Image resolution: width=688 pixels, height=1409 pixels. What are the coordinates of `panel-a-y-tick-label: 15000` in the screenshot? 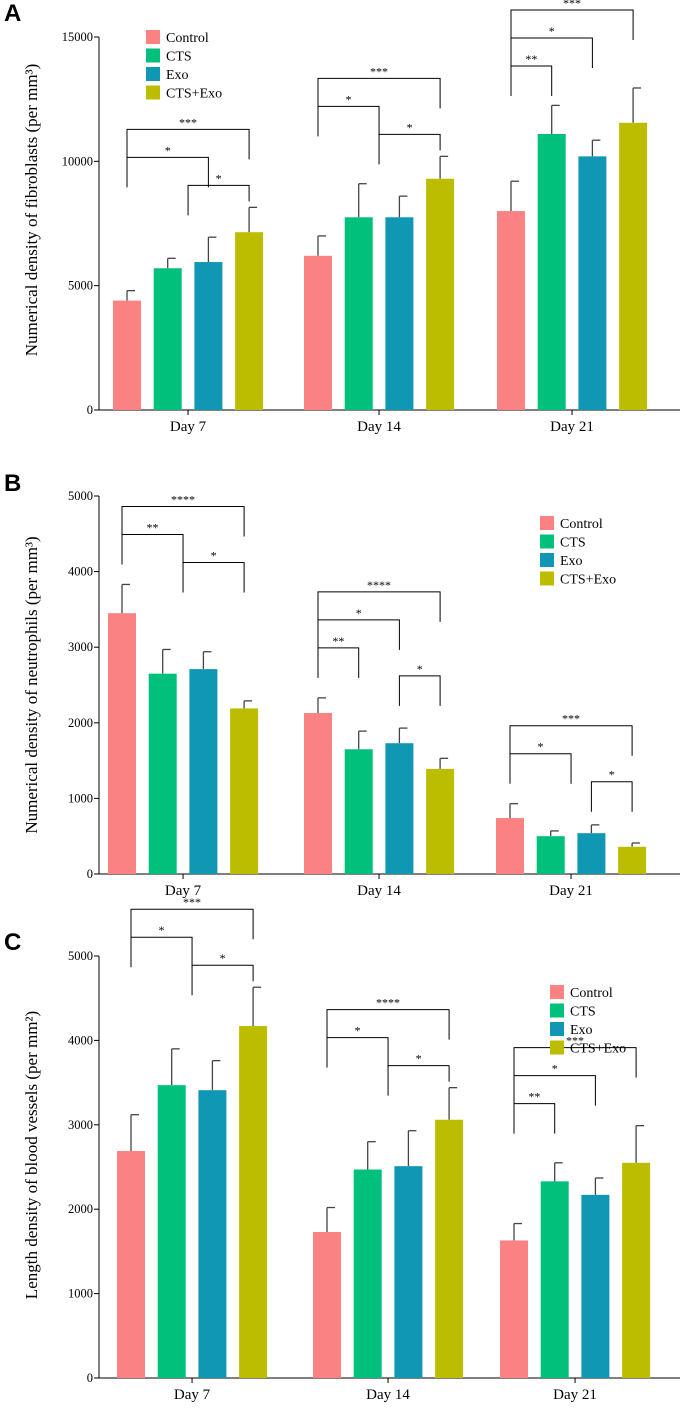 It's located at (77, 37).